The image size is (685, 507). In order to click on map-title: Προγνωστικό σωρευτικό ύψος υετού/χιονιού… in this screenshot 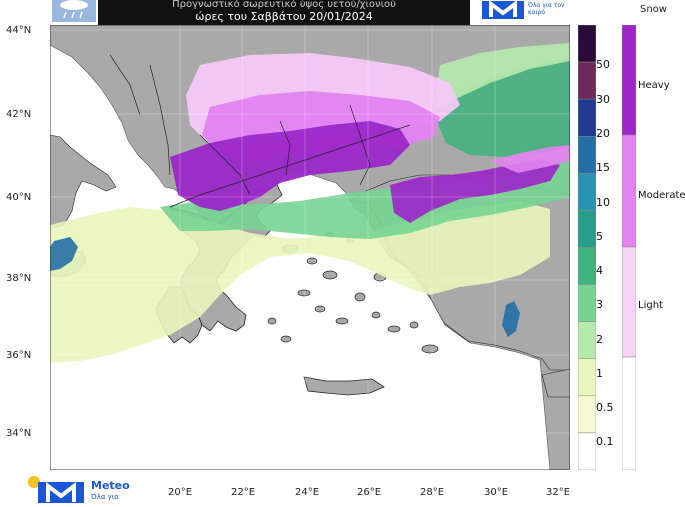, I will do `click(284, 12)`.